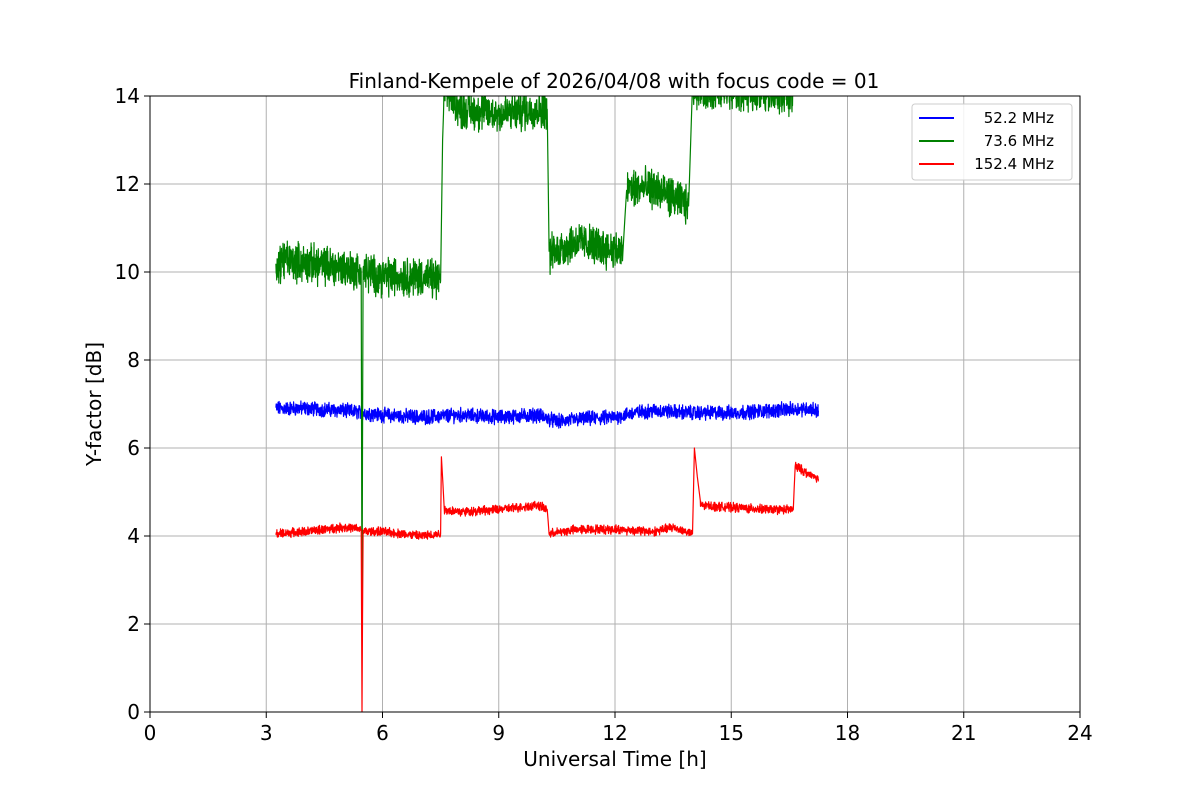  Describe the element at coordinates (963, 733) in the screenshot. I see `x-tick-label: 21` at that location.